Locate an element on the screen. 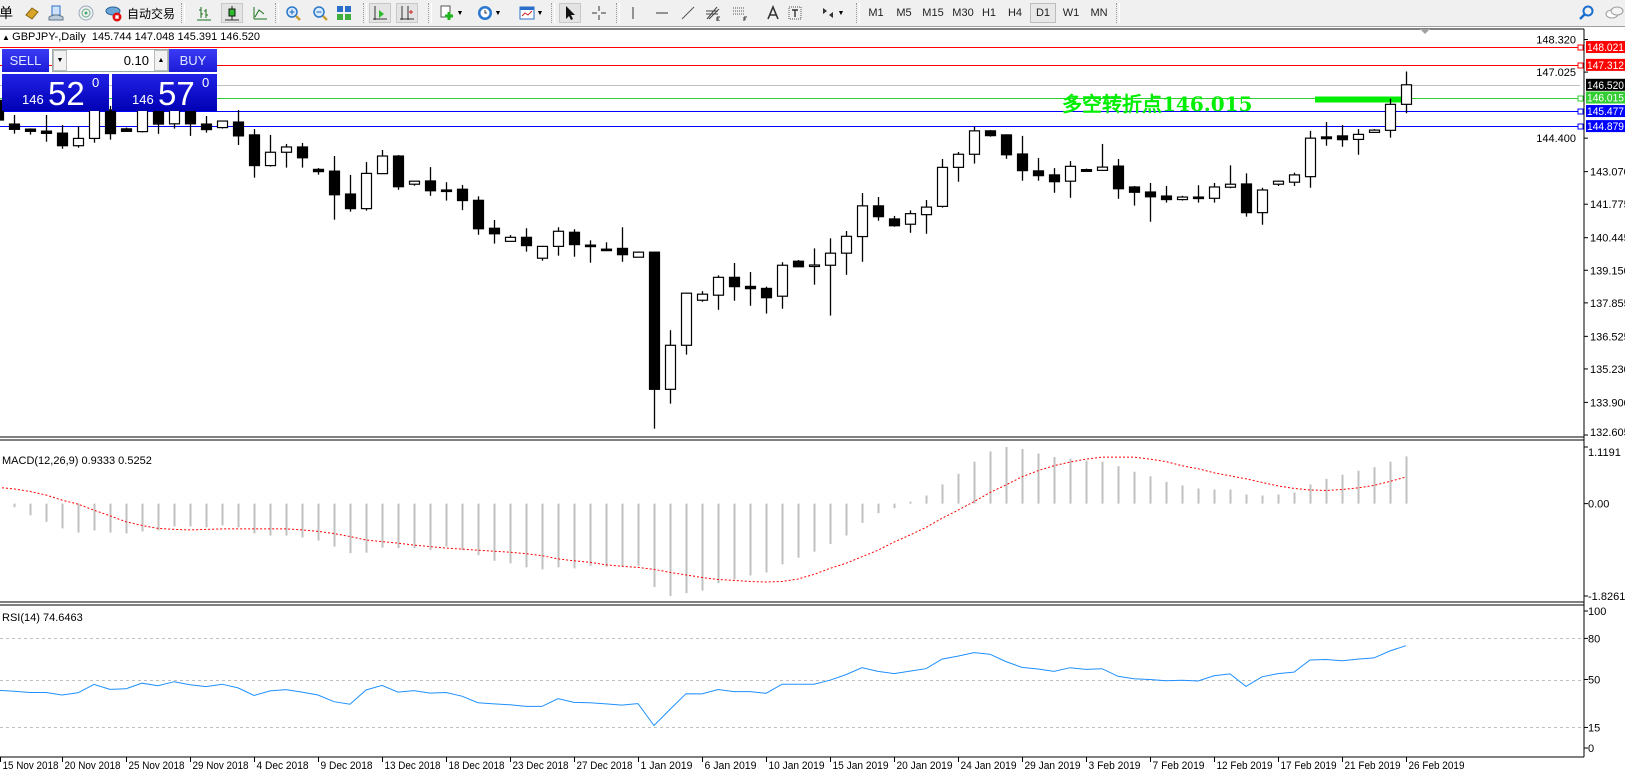 This screenshot has width=1625, height=771. zoom-in-icon is located at coordinates (293, 13).